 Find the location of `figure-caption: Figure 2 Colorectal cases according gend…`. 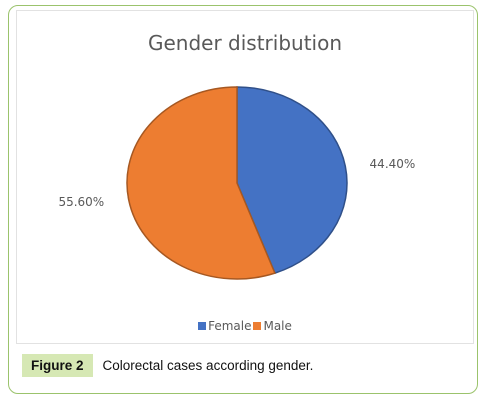

figure-caption: Figure 2 Colorectal cases according gend… is located at coordinates (167, 365).